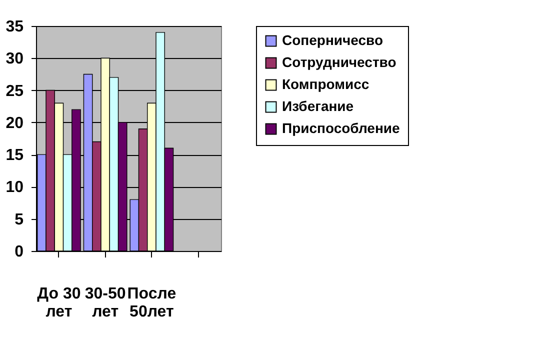 The height and width of the screenshot is (344, 559). Describe the element at coordinates (15, 123) in the screenshot. I see `y-tick-label: 20` at that location.